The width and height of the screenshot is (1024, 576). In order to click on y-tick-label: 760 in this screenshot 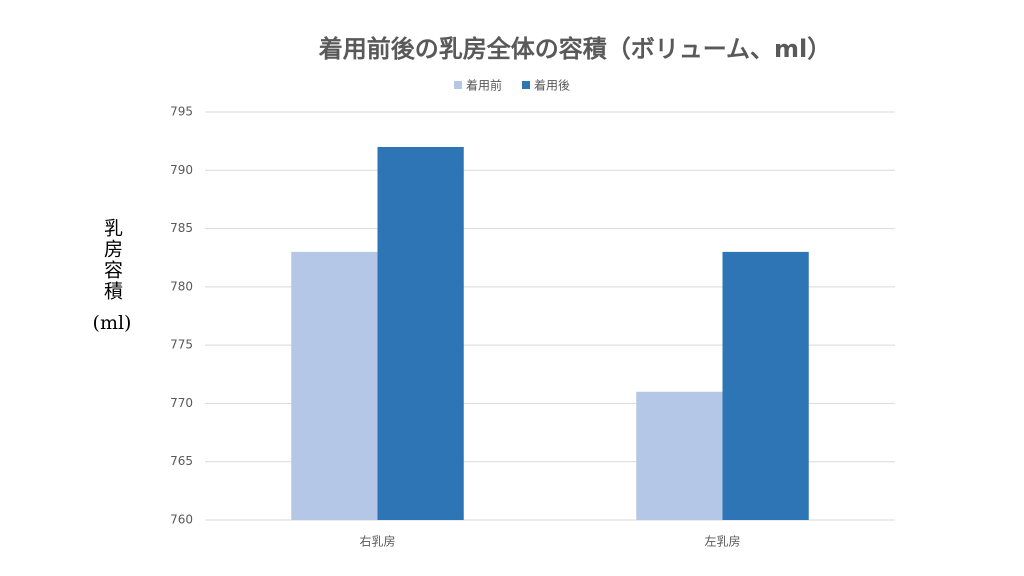, I will do `click(181, 520)`.